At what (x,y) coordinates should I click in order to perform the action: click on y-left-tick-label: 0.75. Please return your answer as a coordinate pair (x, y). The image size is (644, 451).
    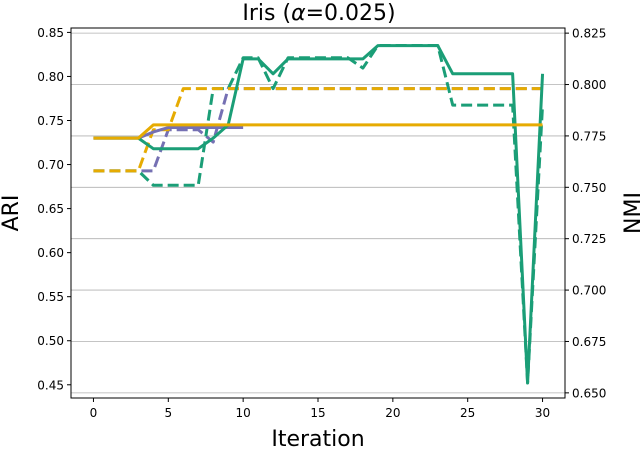
    Looking at the image, I should click on (50, 121).